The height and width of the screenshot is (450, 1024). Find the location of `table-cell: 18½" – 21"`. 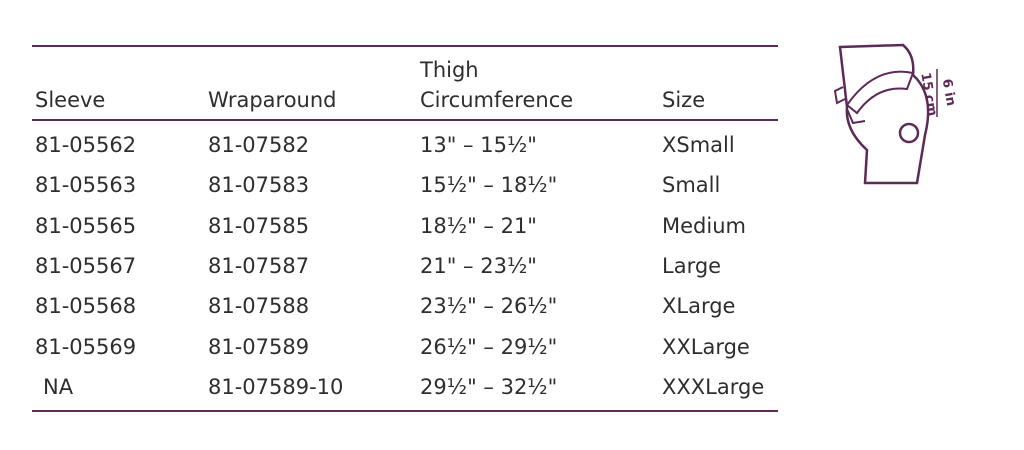

table-cell: 18½" – 21" is located at coordinates (478, 225).